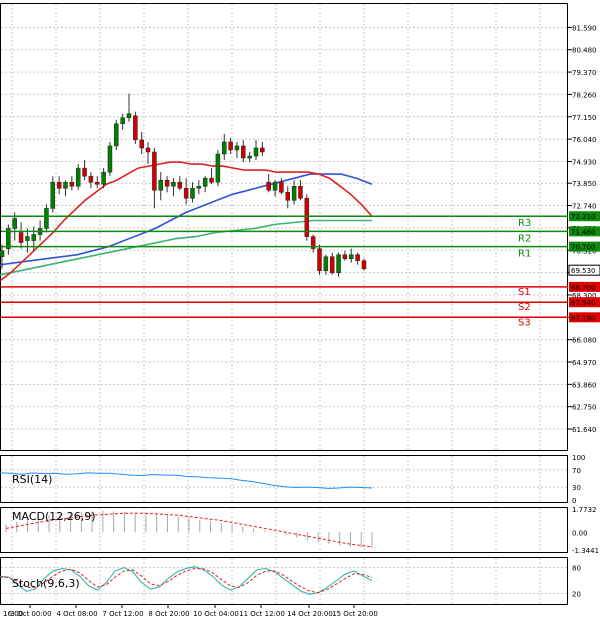 The height and width of the screenshot is (622, 600). I want to click on rsi-tick-label: 100, so click(578, 458).